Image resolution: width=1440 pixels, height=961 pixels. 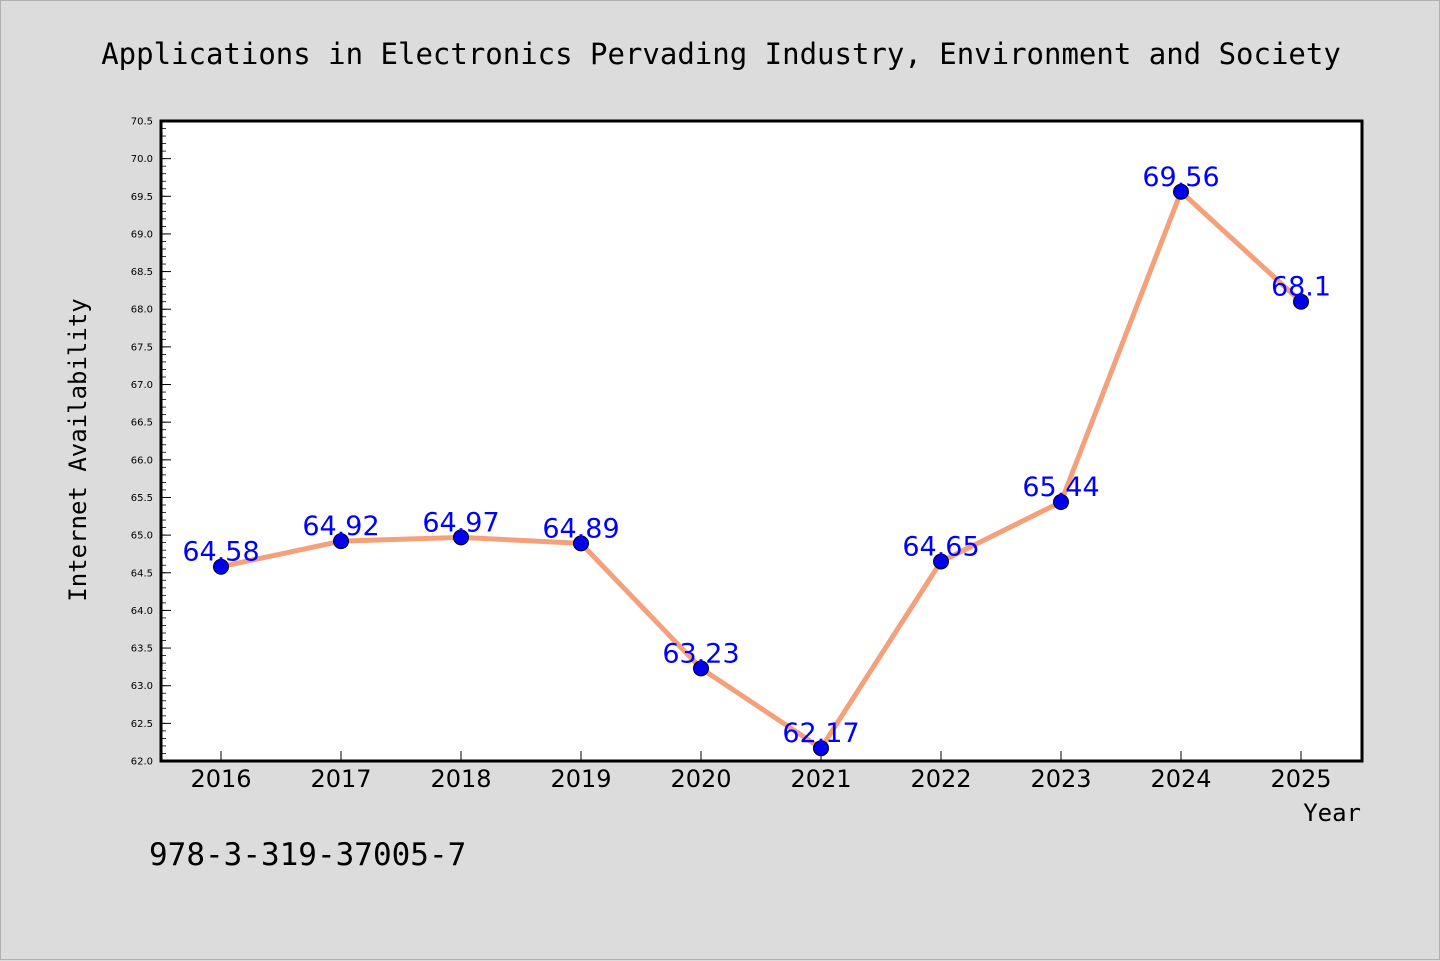 What do you see at coordinates (340, 779) in the screenshot?
I see `x-tick-label: 2017` at bounding box center [340, 779].